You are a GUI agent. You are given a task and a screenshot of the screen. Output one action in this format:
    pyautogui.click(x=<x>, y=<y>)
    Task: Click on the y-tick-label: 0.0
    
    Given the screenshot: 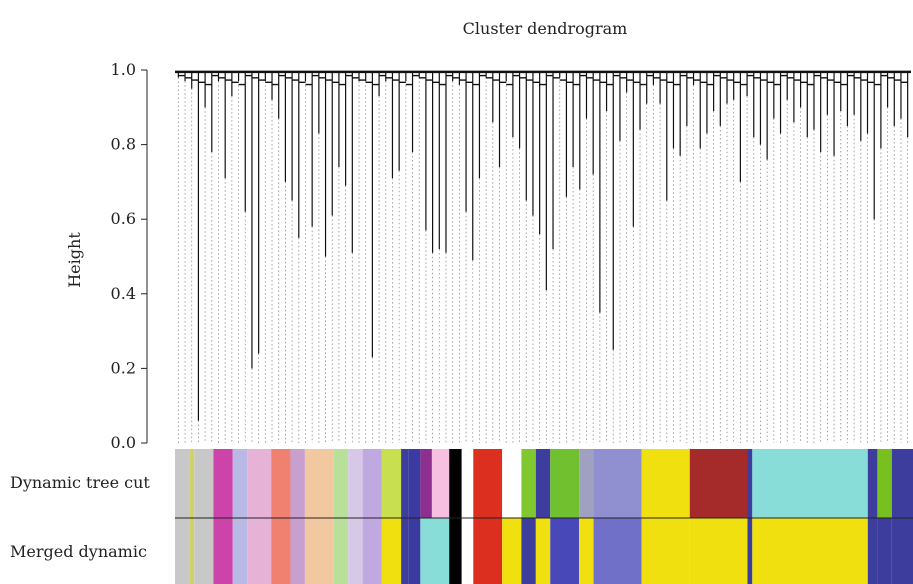 What is the action you would take?
    pyautogui.click(x=123, y=442)
    